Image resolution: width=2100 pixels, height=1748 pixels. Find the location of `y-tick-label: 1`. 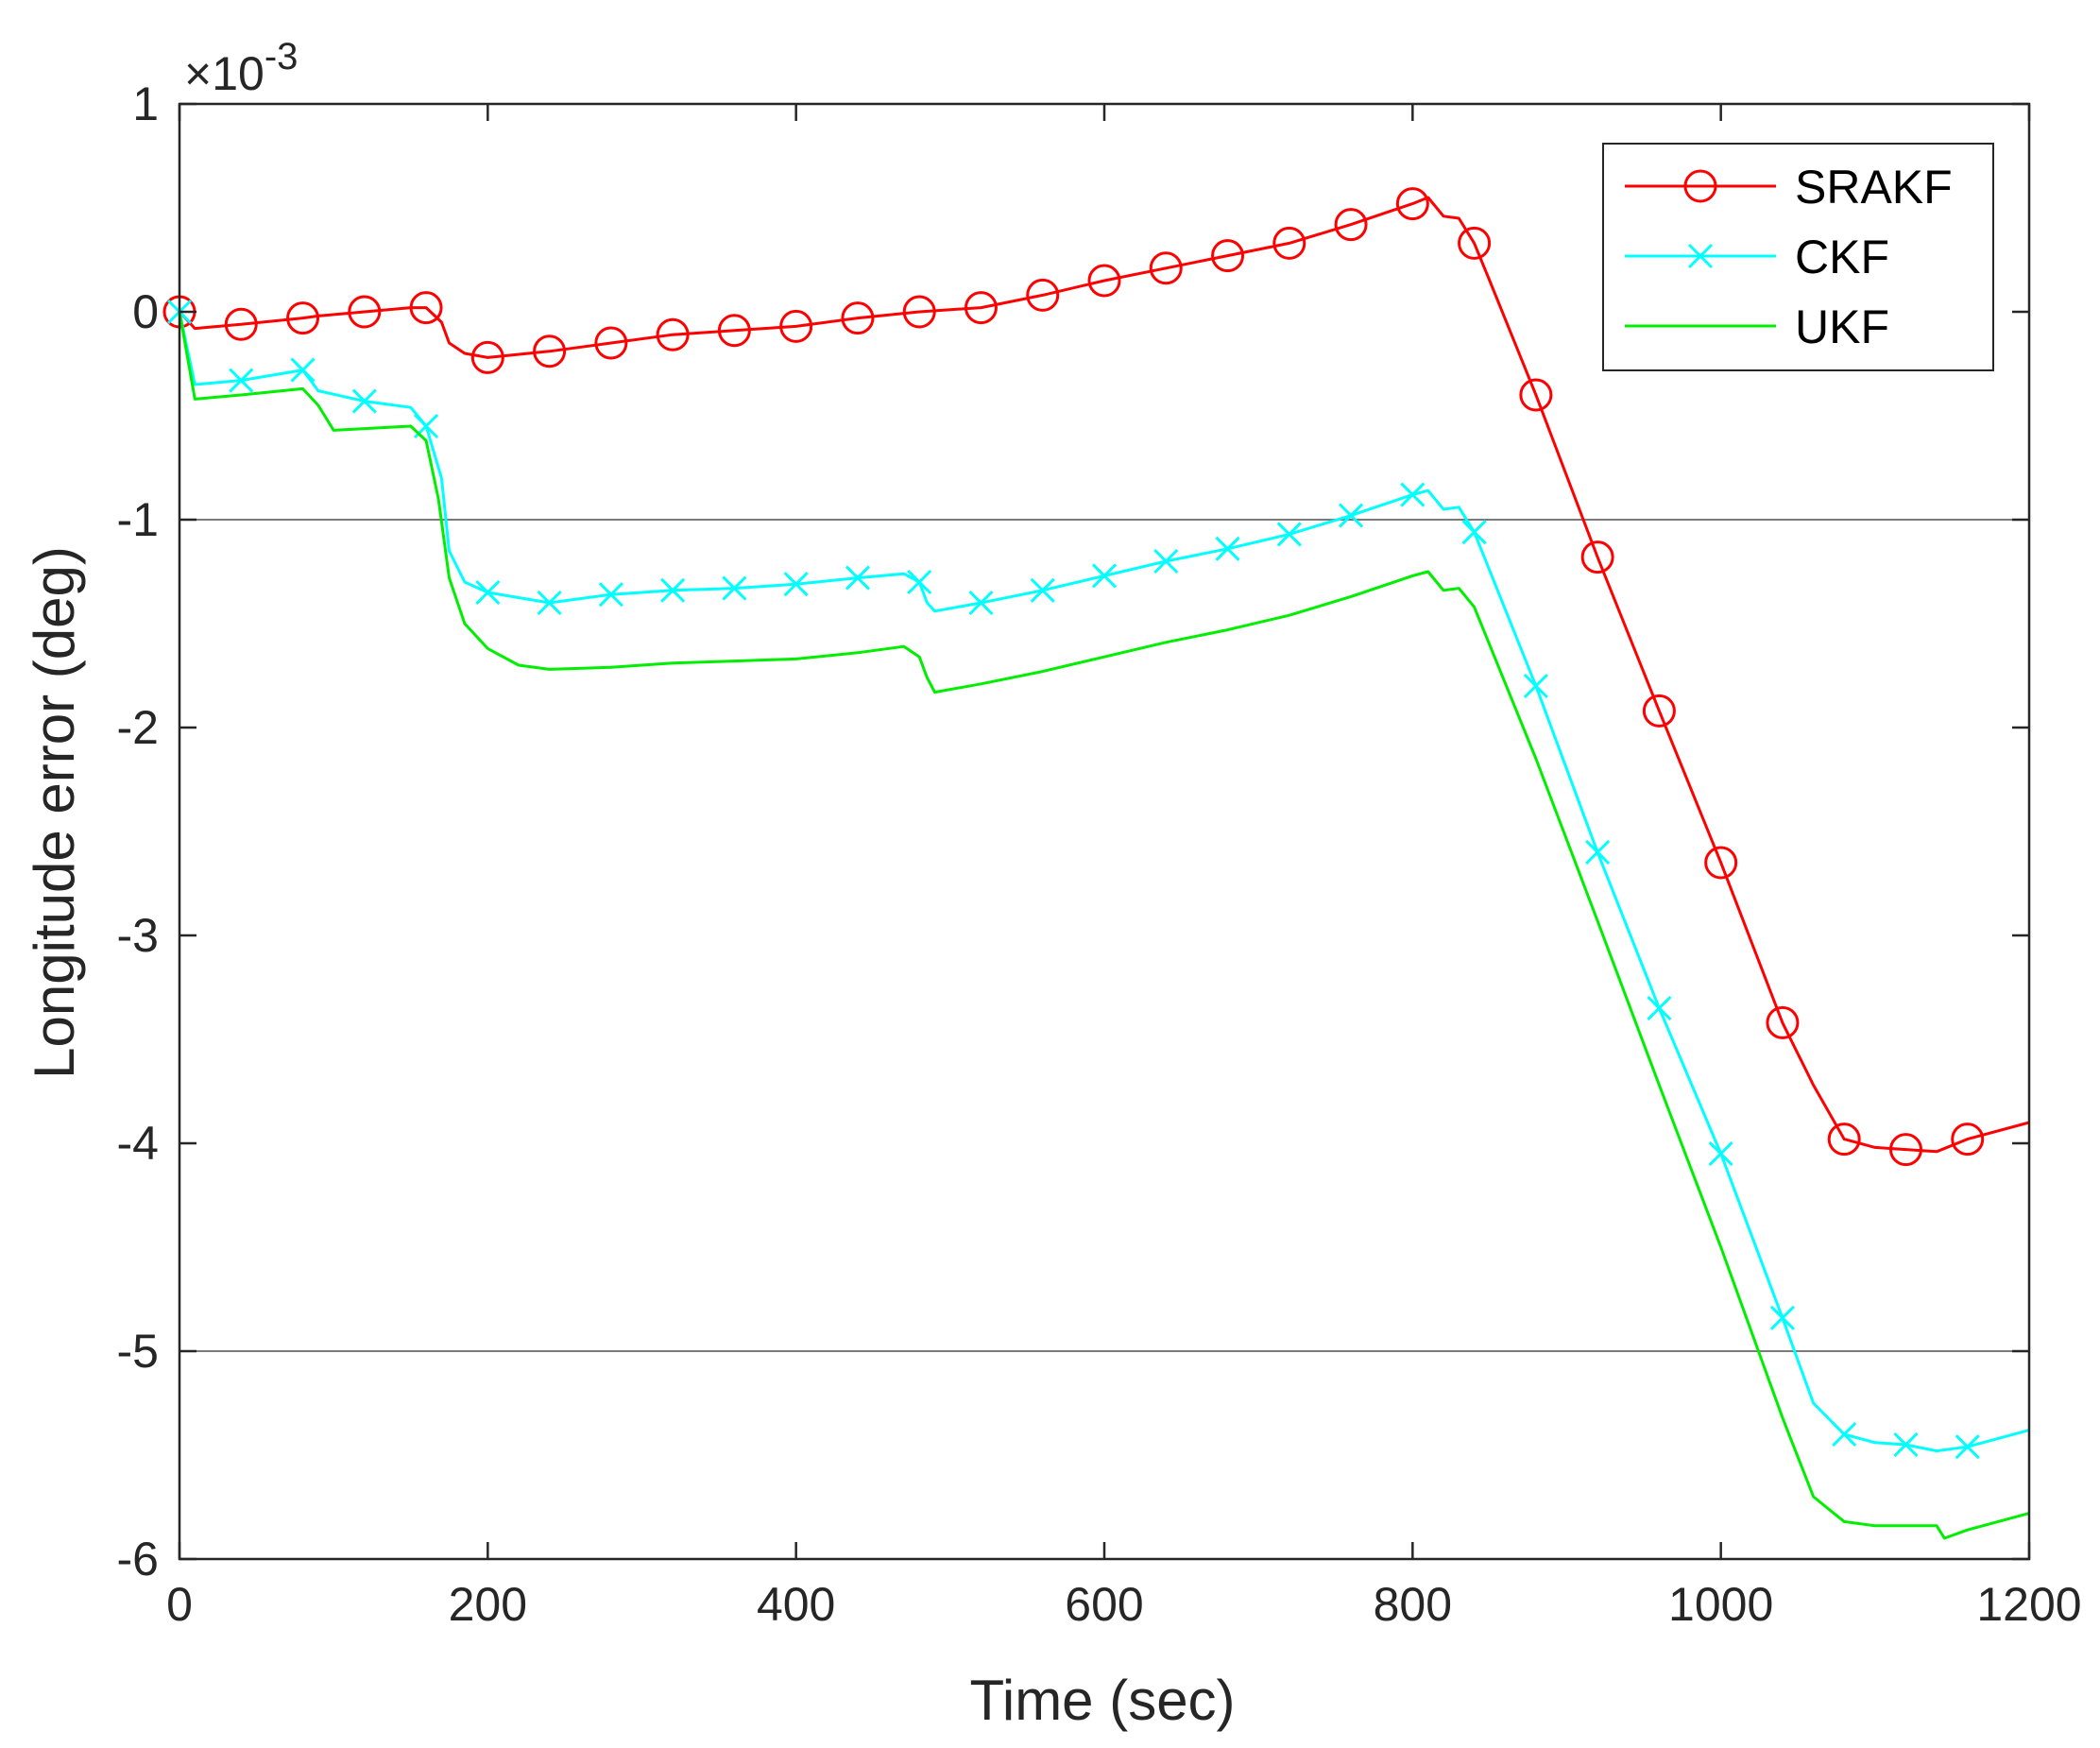

y-tick-label: 1 is located at coordinates (145, 103).